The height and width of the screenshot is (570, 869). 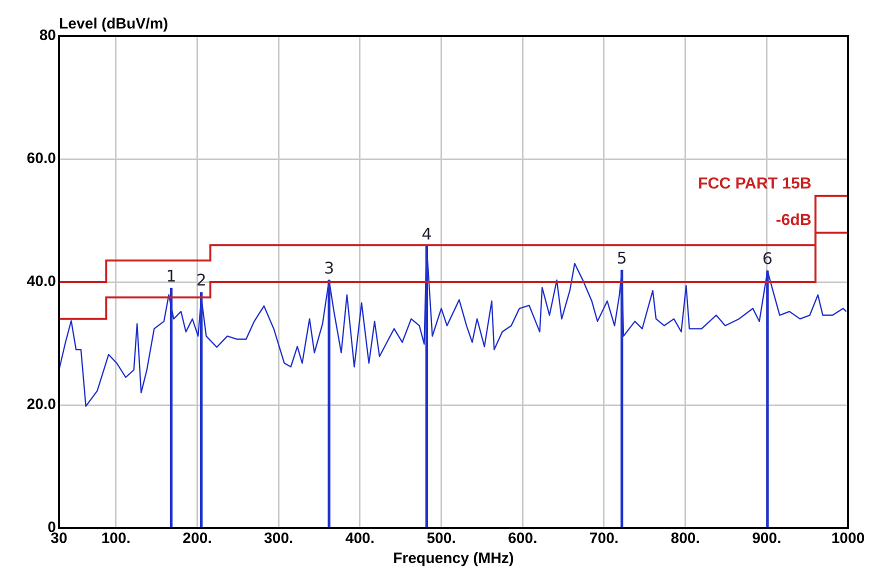 I want to click on x-tick-label: 900., so click(x=767, y=539).